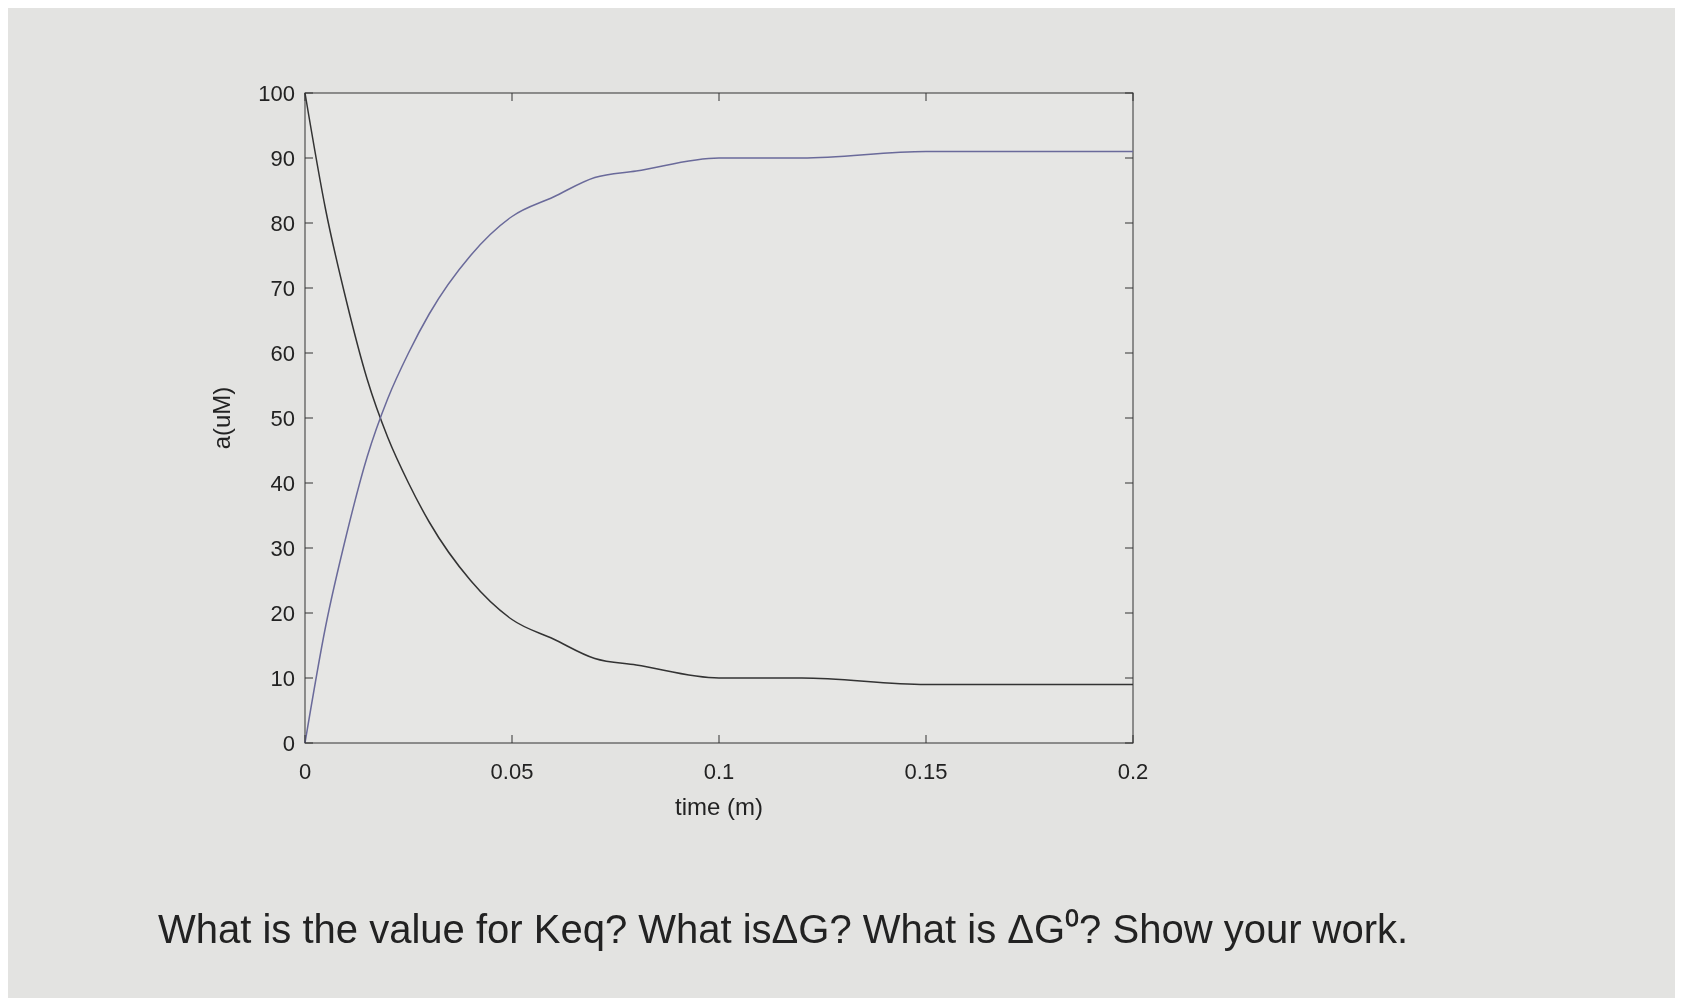 The image size is (1683, 1007). What do you see at coordinates (288, 743) in the screenshot?
I see `y-tick-label: 0` at bounding box center [288, 743].